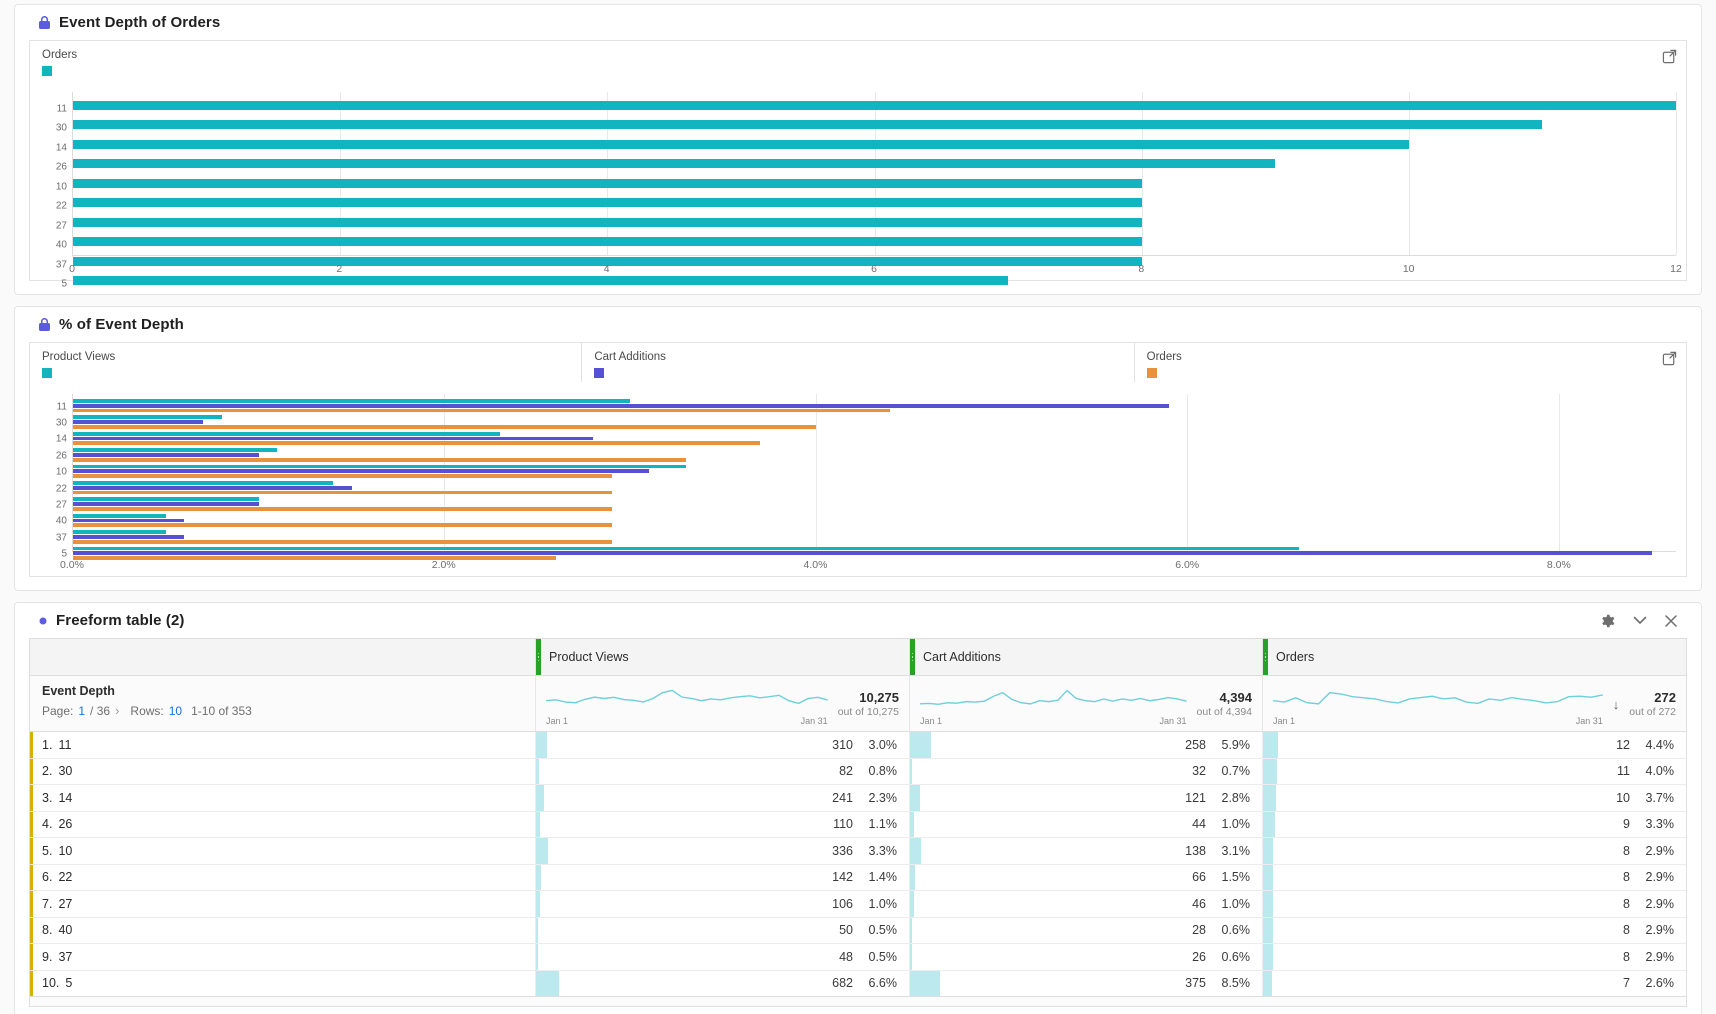  What do you see at coordinates (1085, 745) in the screenshot?
I see `cell-cart-additions: 258 5.9%` at bounding box center [1085, 745].